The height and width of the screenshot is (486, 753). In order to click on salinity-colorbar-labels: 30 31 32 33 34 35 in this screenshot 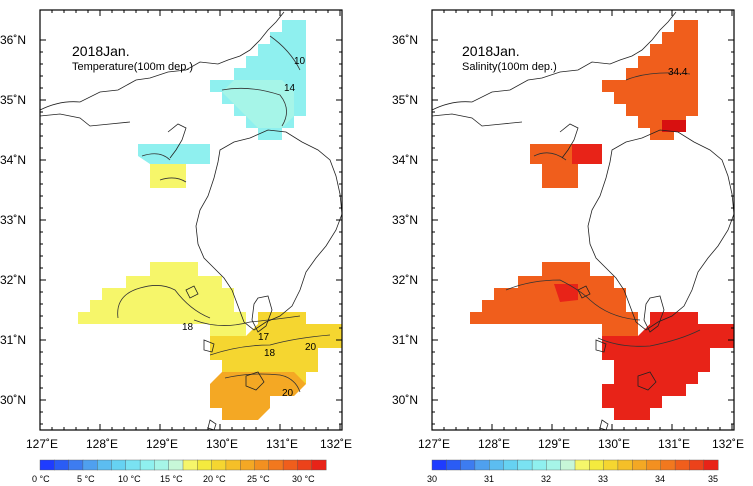, I will do `click(572, 479)`.